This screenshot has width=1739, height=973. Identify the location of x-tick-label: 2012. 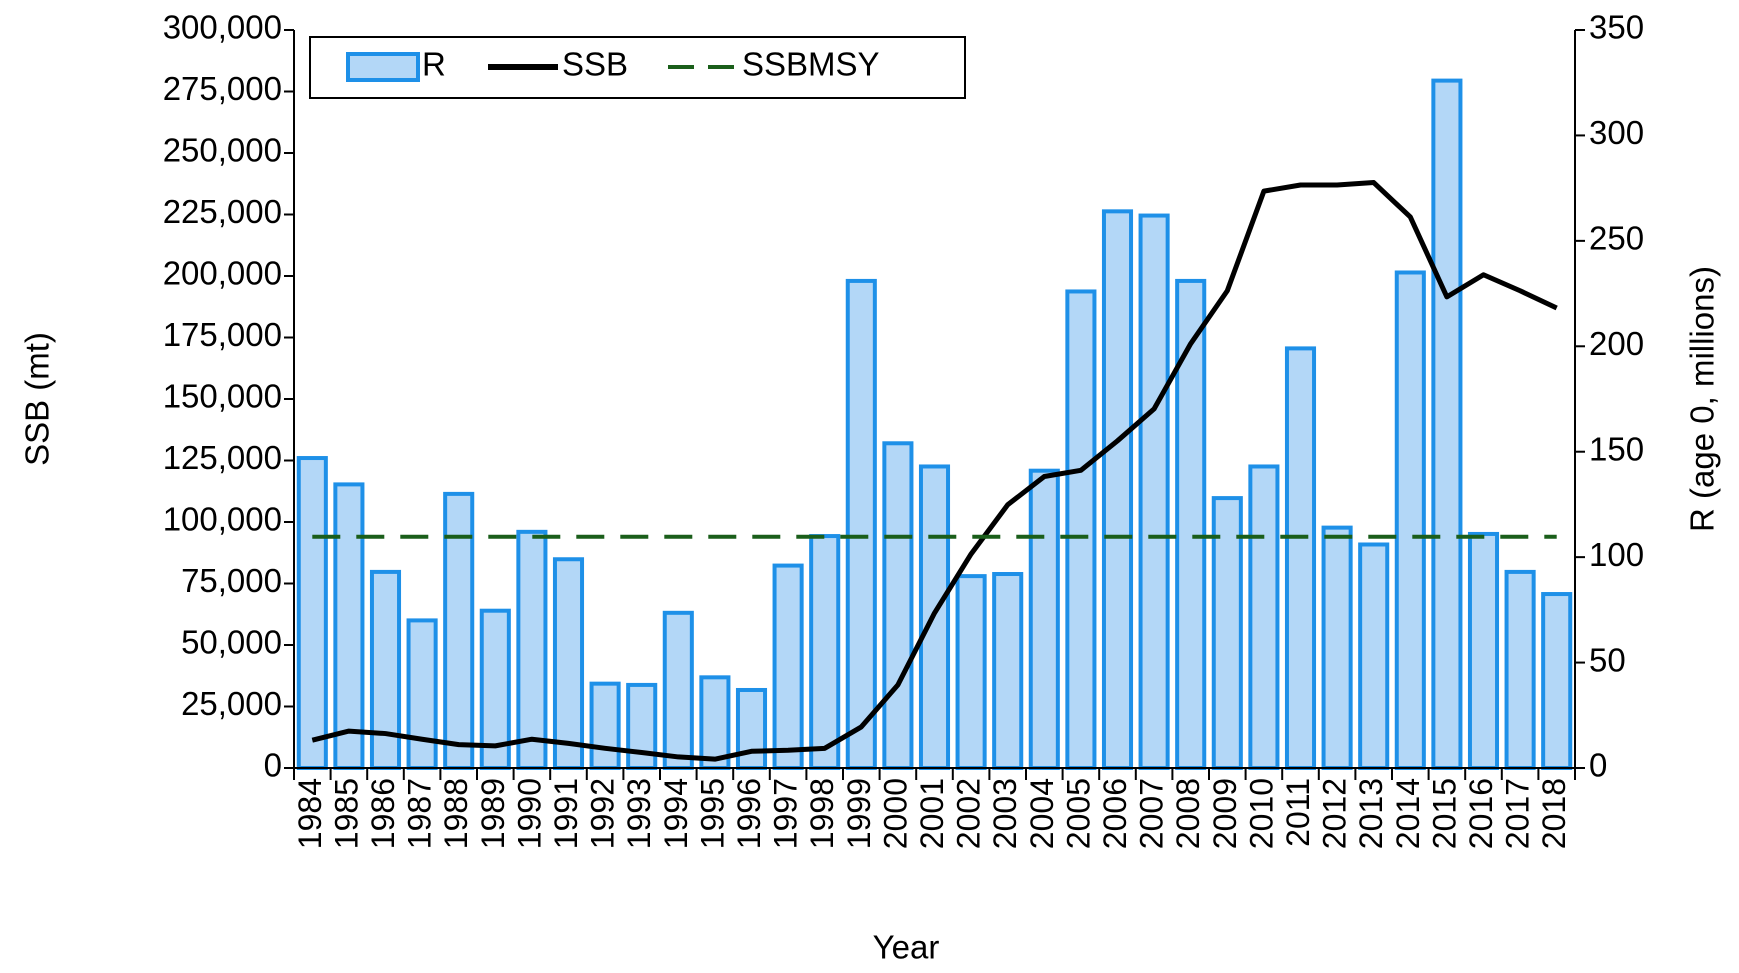
(1335, 813).